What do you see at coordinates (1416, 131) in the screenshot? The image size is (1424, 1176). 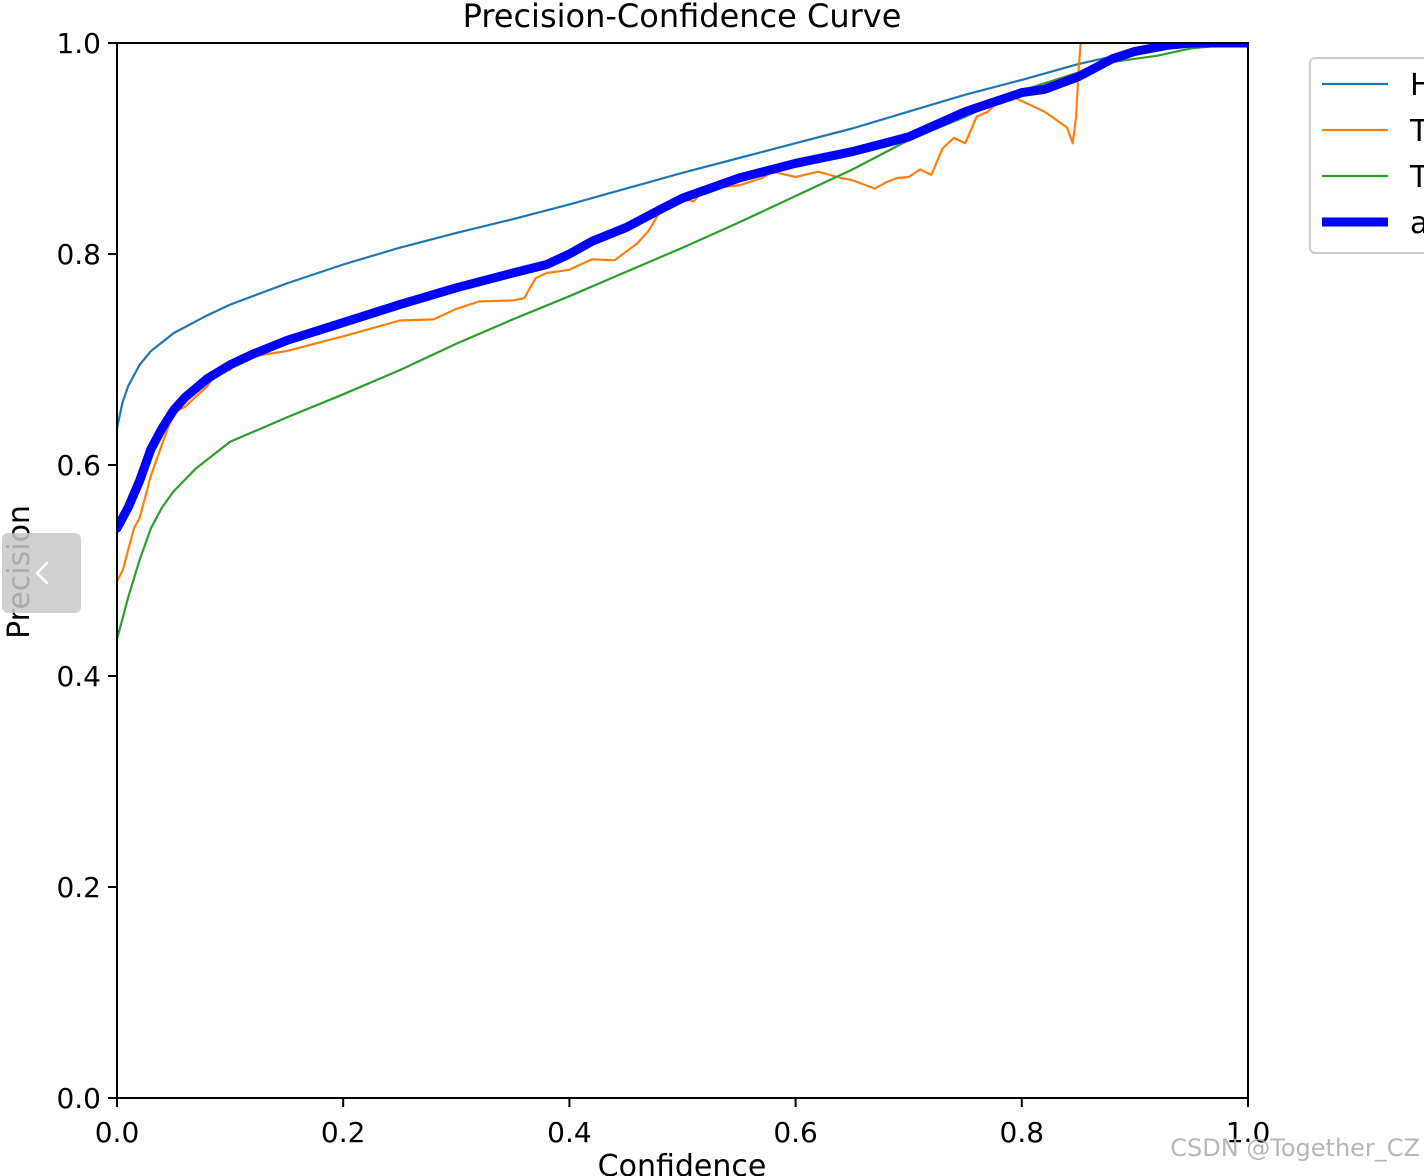 I see `legend-label-1: T` at bounding box center [1416, 131].